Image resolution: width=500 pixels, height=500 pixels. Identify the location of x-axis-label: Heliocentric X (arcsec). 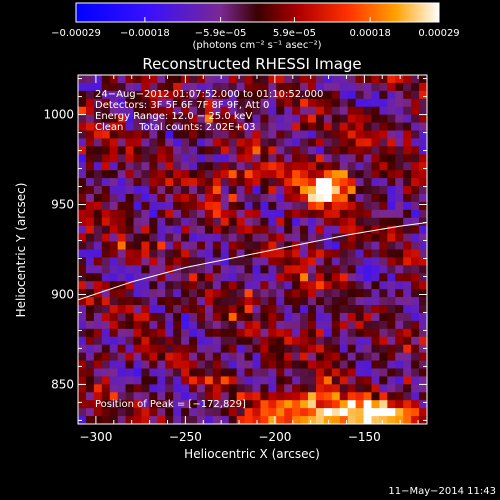
(252, 454).